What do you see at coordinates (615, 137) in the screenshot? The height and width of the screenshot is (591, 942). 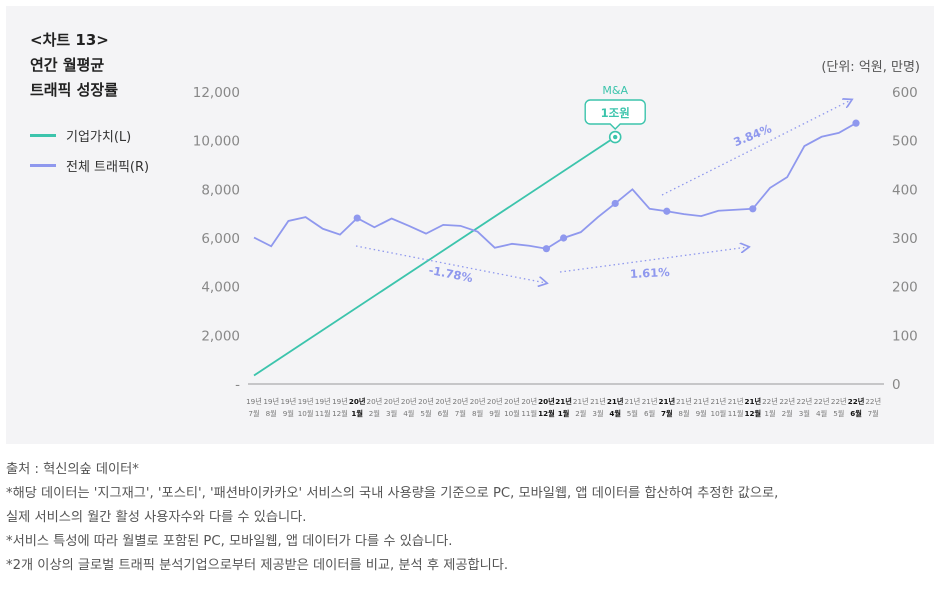 I see `enterprise-end-marker-dot` at bounding box center [615, 137].